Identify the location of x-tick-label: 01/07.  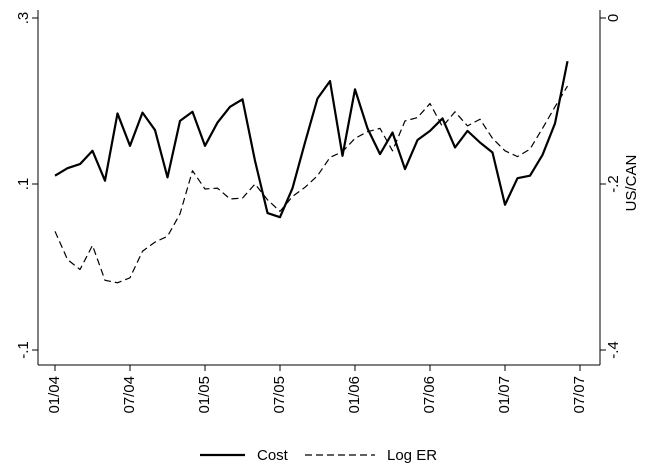
(504, 395).